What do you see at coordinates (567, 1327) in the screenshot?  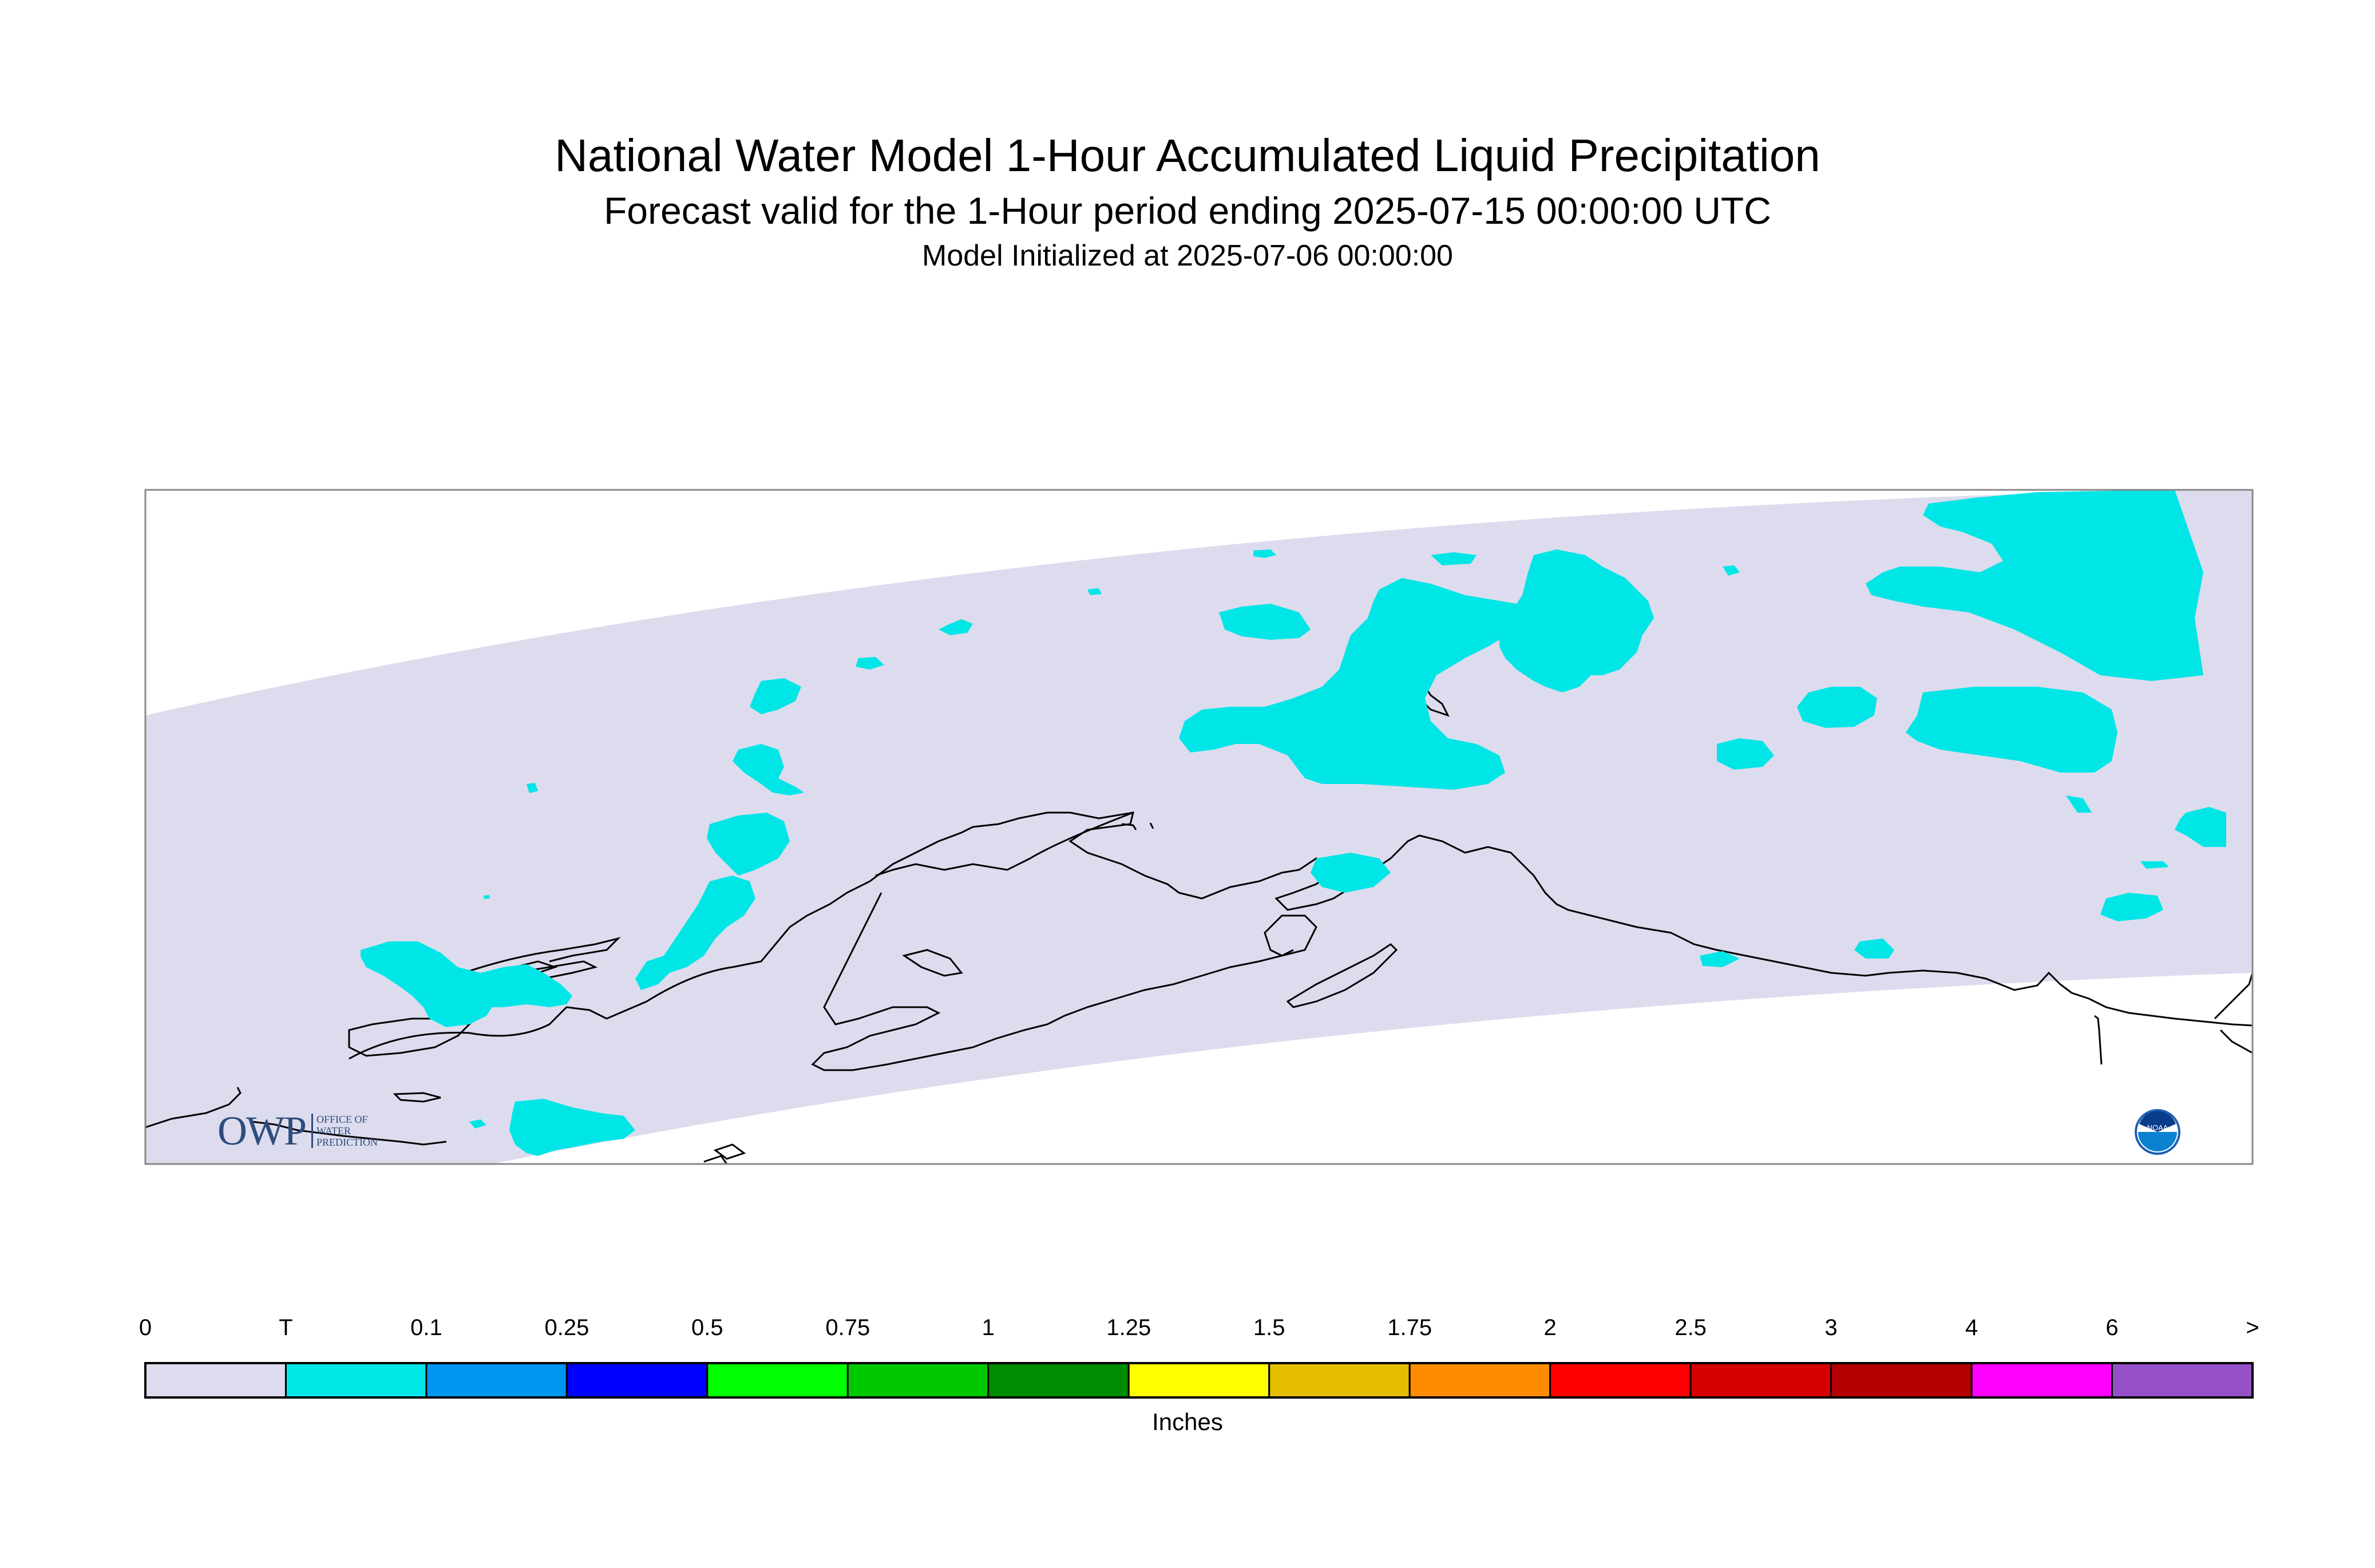 I see `legend-tick-label: 0.25` at bounding box center [567, 1327].